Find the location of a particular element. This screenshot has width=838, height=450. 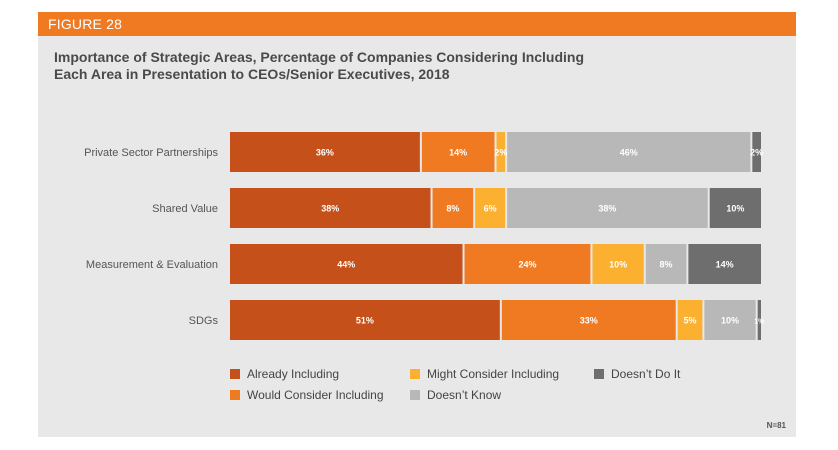

data-label-private-sector-partnerships-doesn-t-know: 46% is located at coordinates (629, 153).